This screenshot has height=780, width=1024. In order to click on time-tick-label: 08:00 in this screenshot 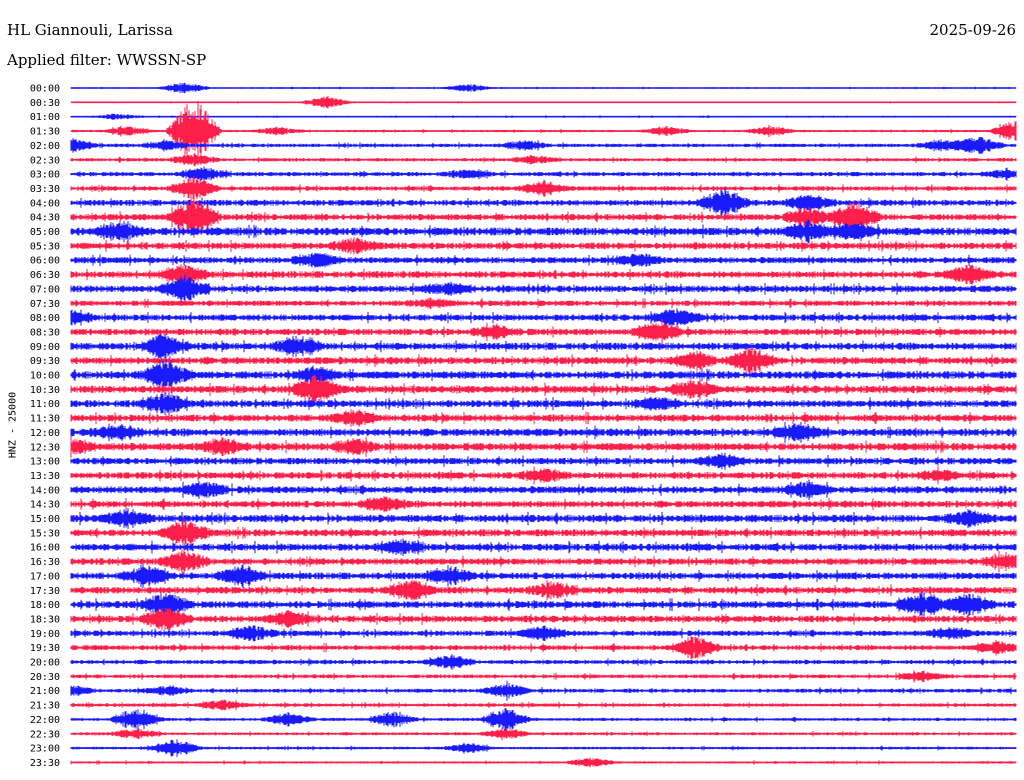, I will do `click(45, 318)`.